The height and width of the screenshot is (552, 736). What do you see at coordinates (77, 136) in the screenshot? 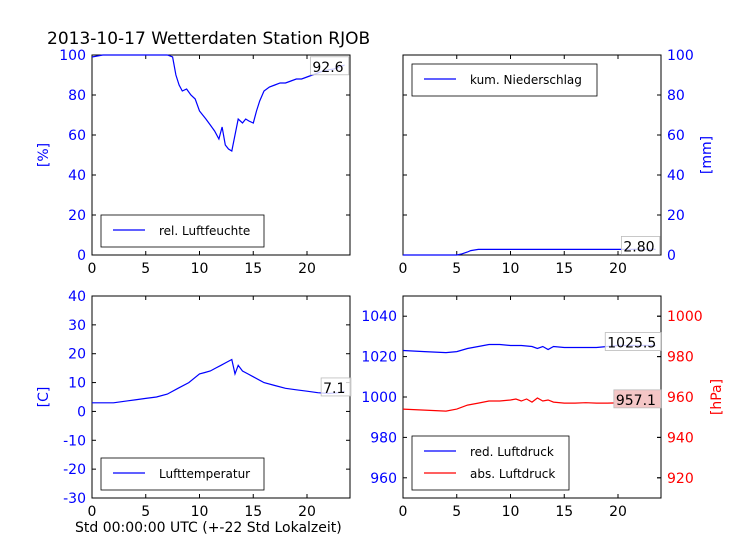
I see `humidity-y-tick-label-3: 60` at bounding box center [77, 136].